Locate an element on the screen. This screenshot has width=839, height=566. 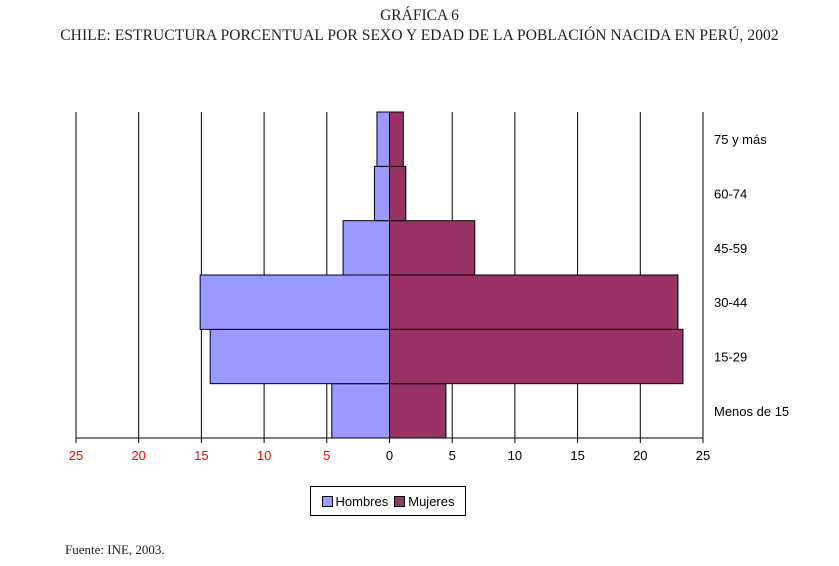
legend-swatch-hombres is located at coordinates (327, 501).